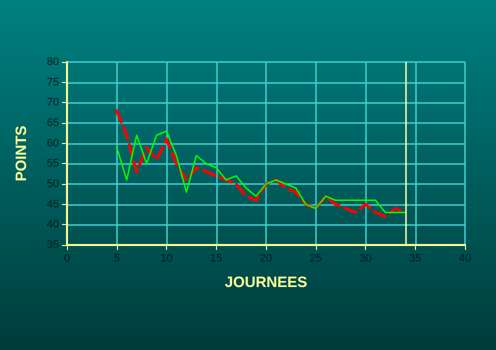 This screenshot has height=350, width=496. I want to click on y-tick-label: 80, so click(52, 62).